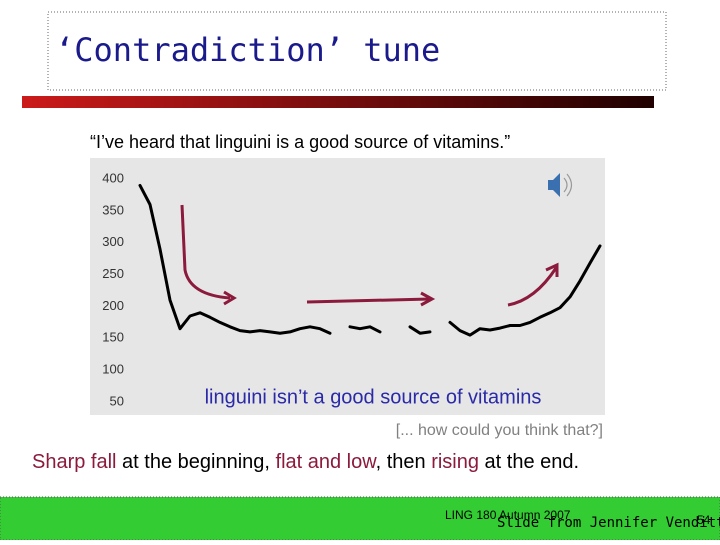 This screenshot has width=720, height=545. I want to click on arrows, so click(369, 255).